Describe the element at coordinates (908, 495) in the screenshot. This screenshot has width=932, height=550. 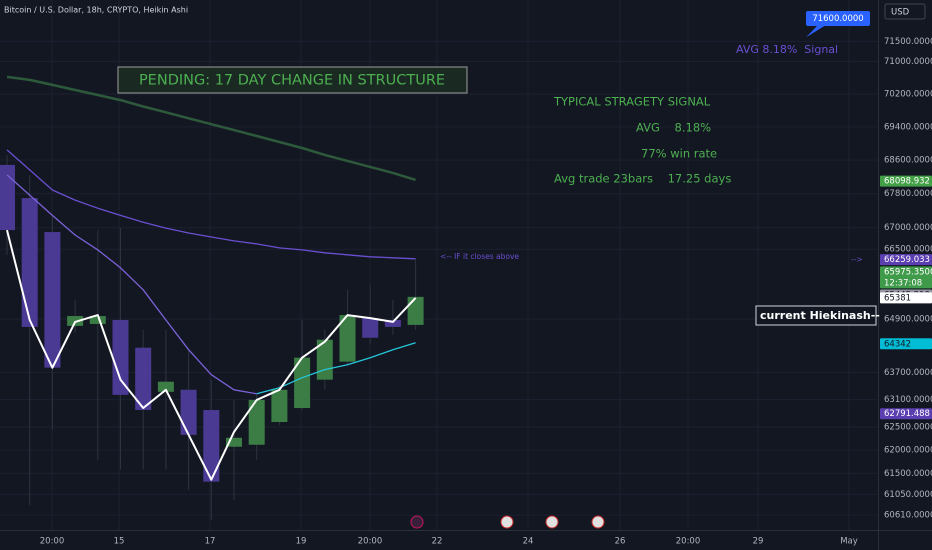
I see `y-tick-label: 61050.0000` at that location.